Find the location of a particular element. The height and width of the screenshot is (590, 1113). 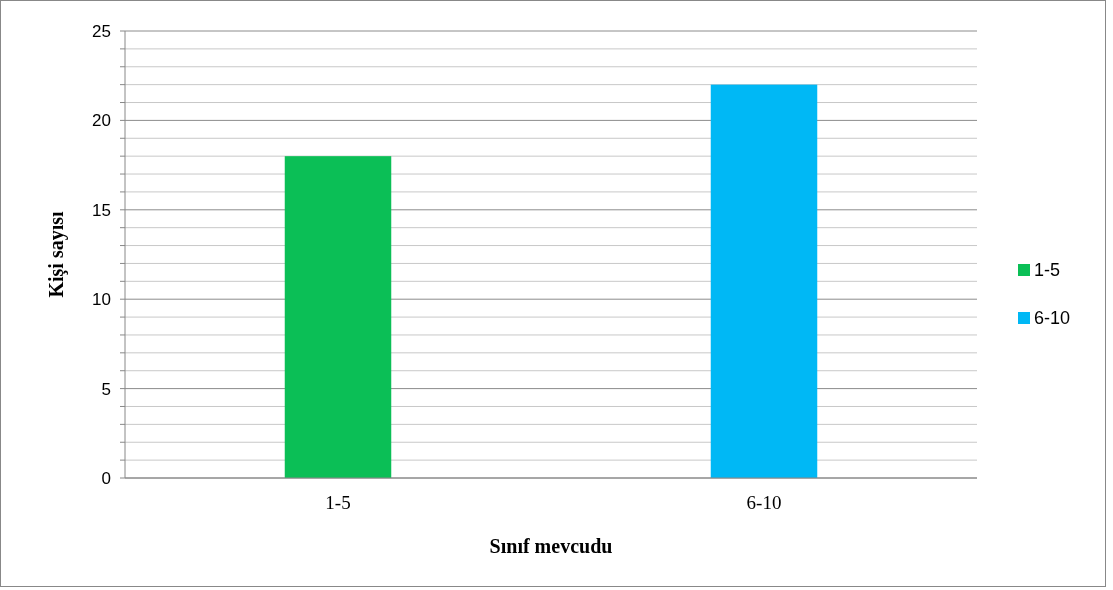

y-tick-label: 5 is located at coordinates (106, 389).